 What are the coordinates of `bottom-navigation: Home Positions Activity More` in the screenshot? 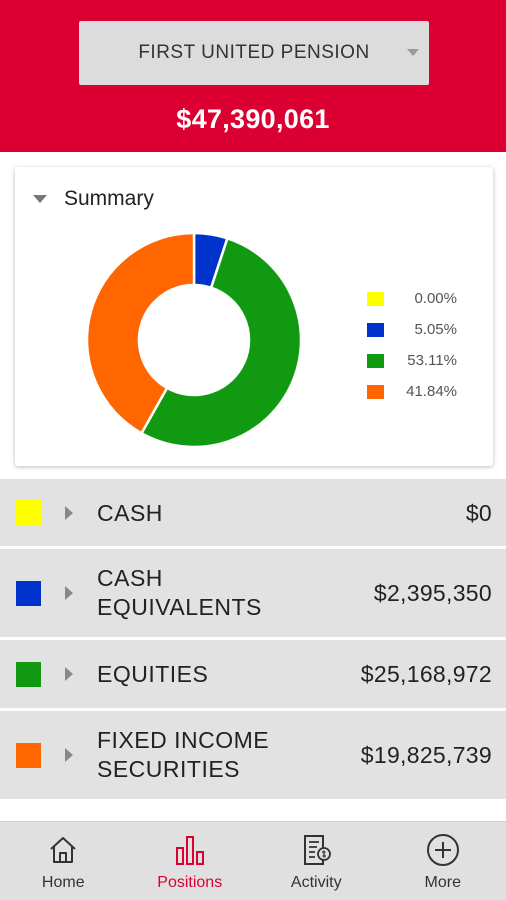 It's located at (253, 860).